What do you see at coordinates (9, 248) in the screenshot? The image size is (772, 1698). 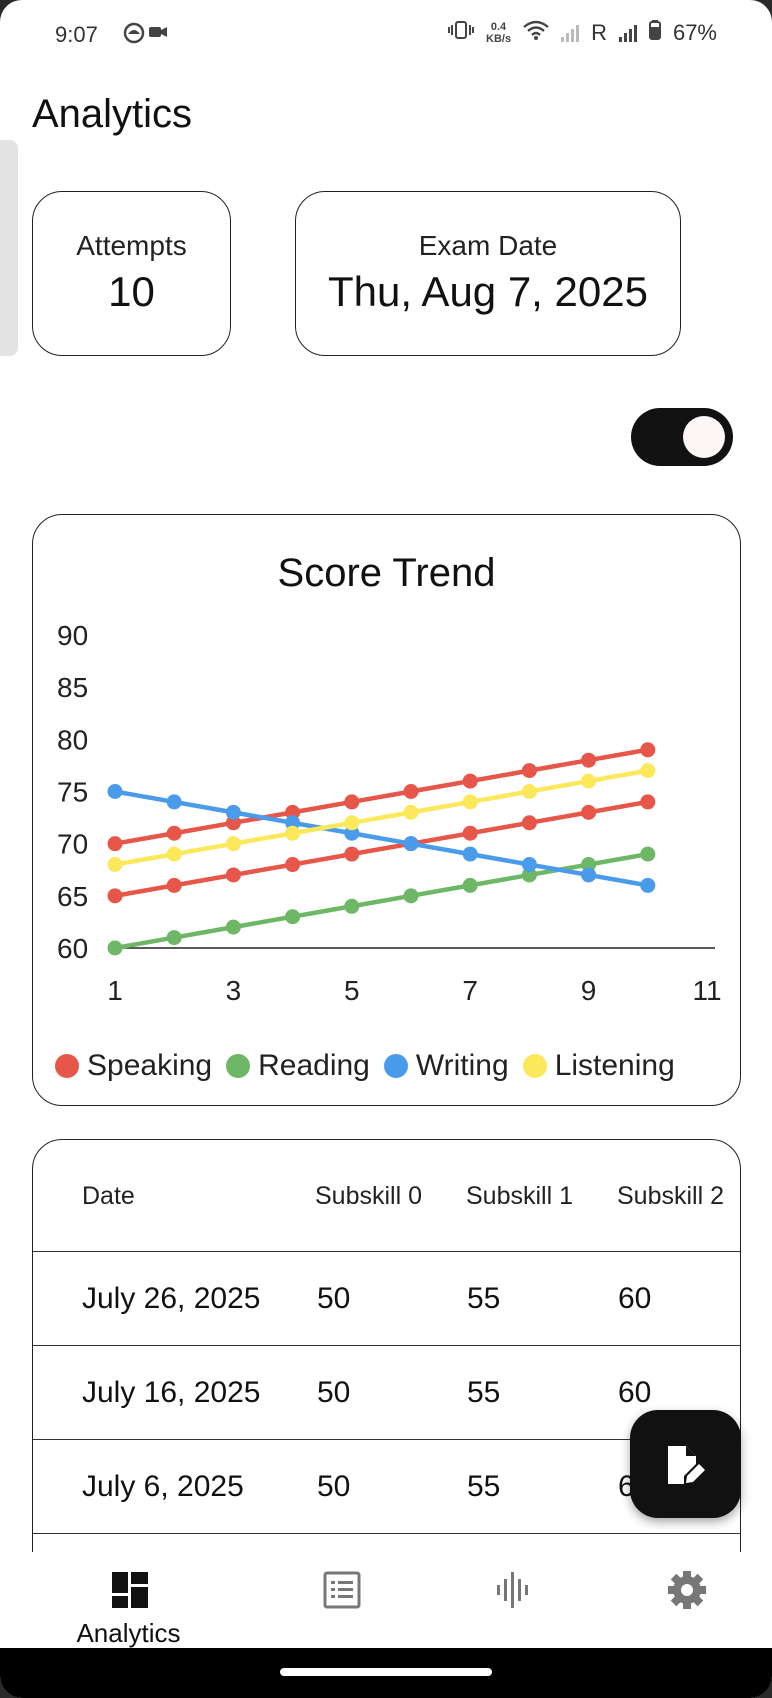 I see `edge-panel-handle` at bounding box center [9, 248].